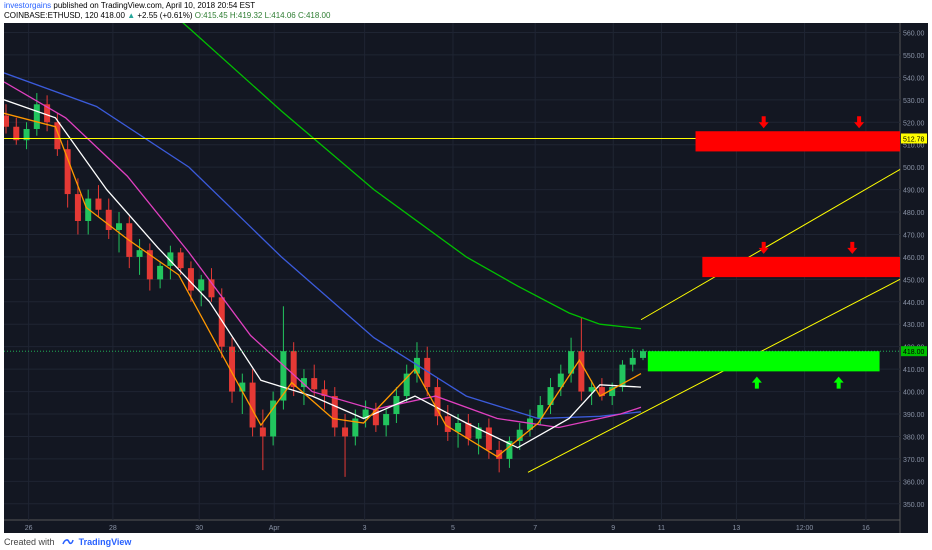 This screenshot has width=932, height=550. Describe the element at coordinates (914, 78) in the screenshot. I see `y-tick-label: 540.00` at that location.